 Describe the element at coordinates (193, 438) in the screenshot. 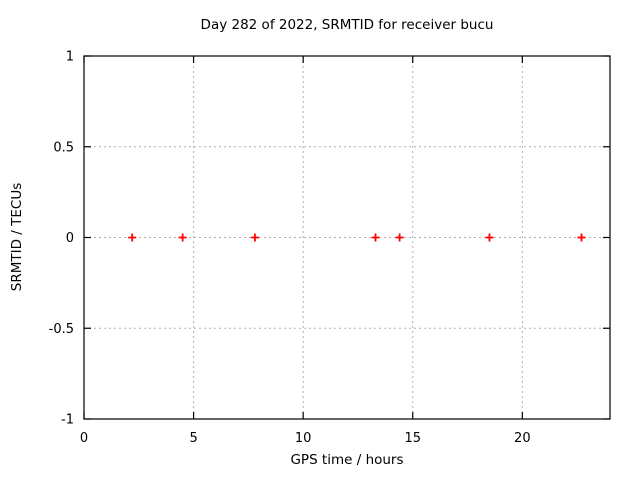

I see `x-tick-label: 5` at that location.